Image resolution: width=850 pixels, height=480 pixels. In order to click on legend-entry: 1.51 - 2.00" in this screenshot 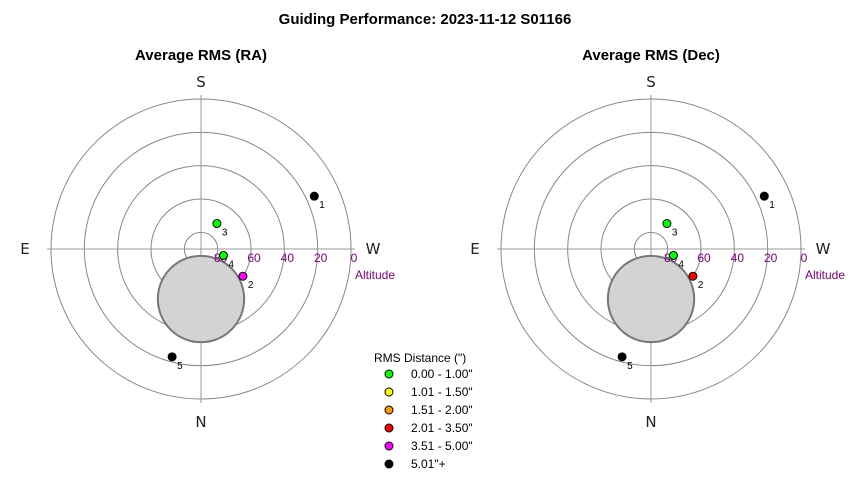, I will do `click(442, 410)`.